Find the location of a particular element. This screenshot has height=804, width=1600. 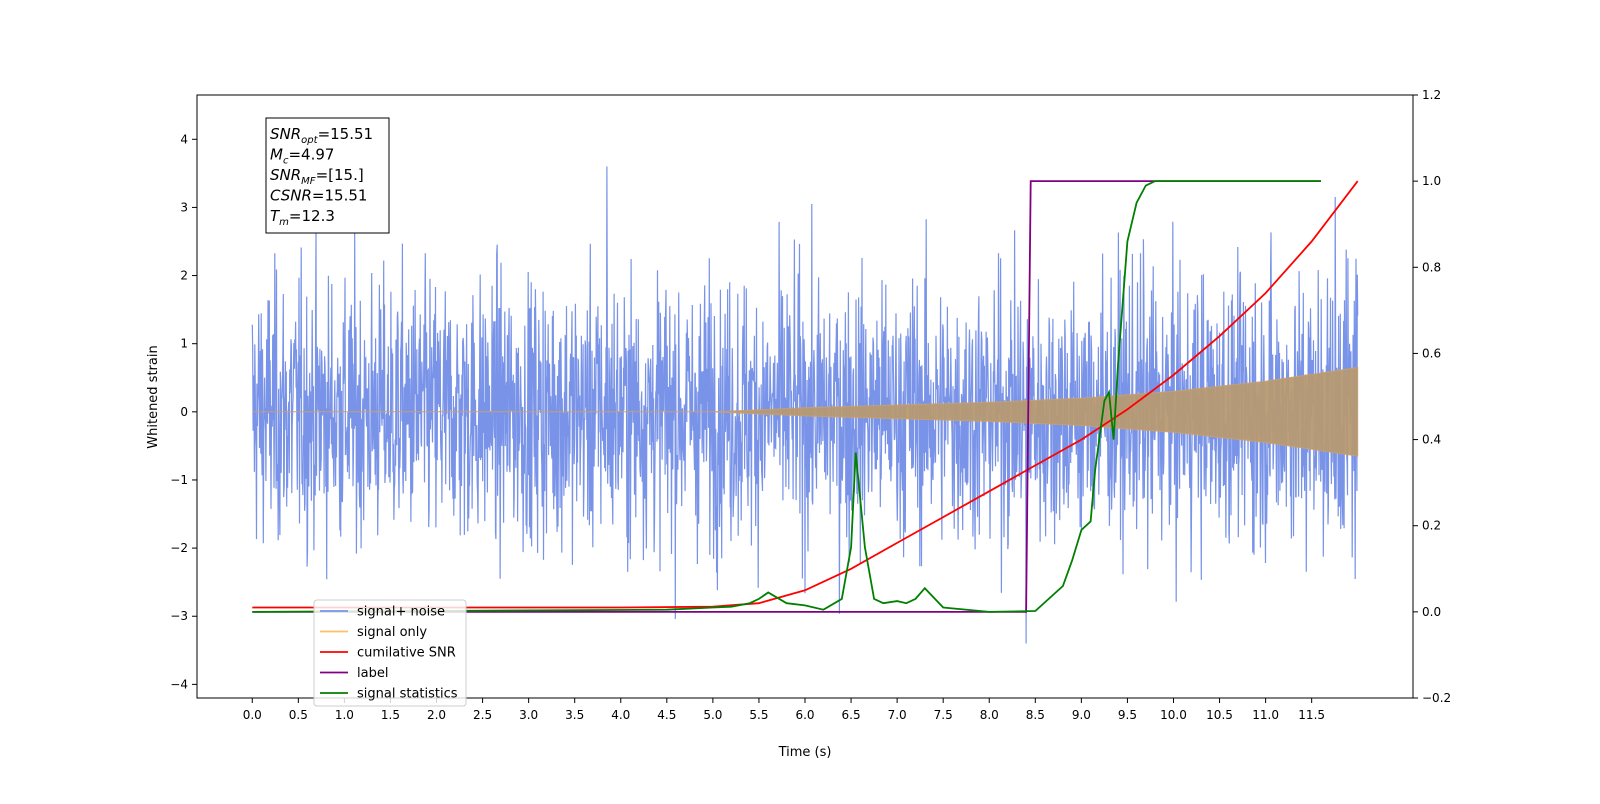

y2-tick-label: −0.2 is located at coordinates (1436, 698).